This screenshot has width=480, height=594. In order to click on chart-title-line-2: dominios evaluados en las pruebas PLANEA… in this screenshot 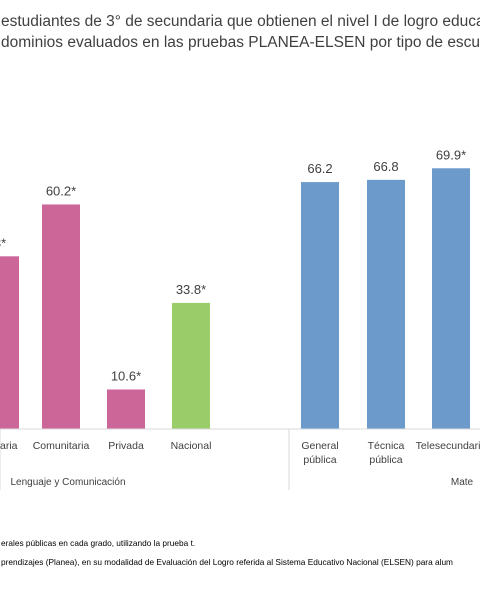, I will do `click(240, 42)`.